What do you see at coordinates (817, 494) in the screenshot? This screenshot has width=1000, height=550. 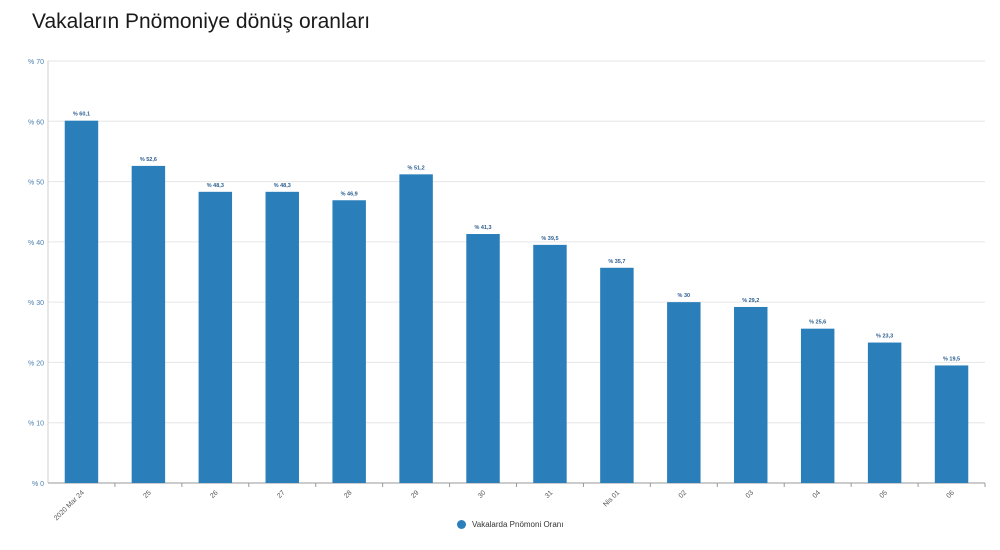 I see `x-tick-label: 04` at bounding box center [817, 494].